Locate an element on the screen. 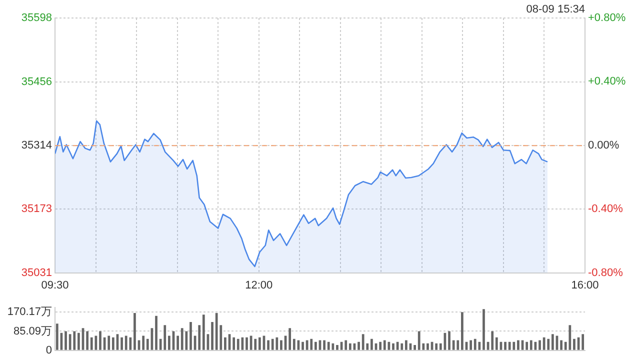  x-tick-label: 09:30 is located at coordinates (55, 285).